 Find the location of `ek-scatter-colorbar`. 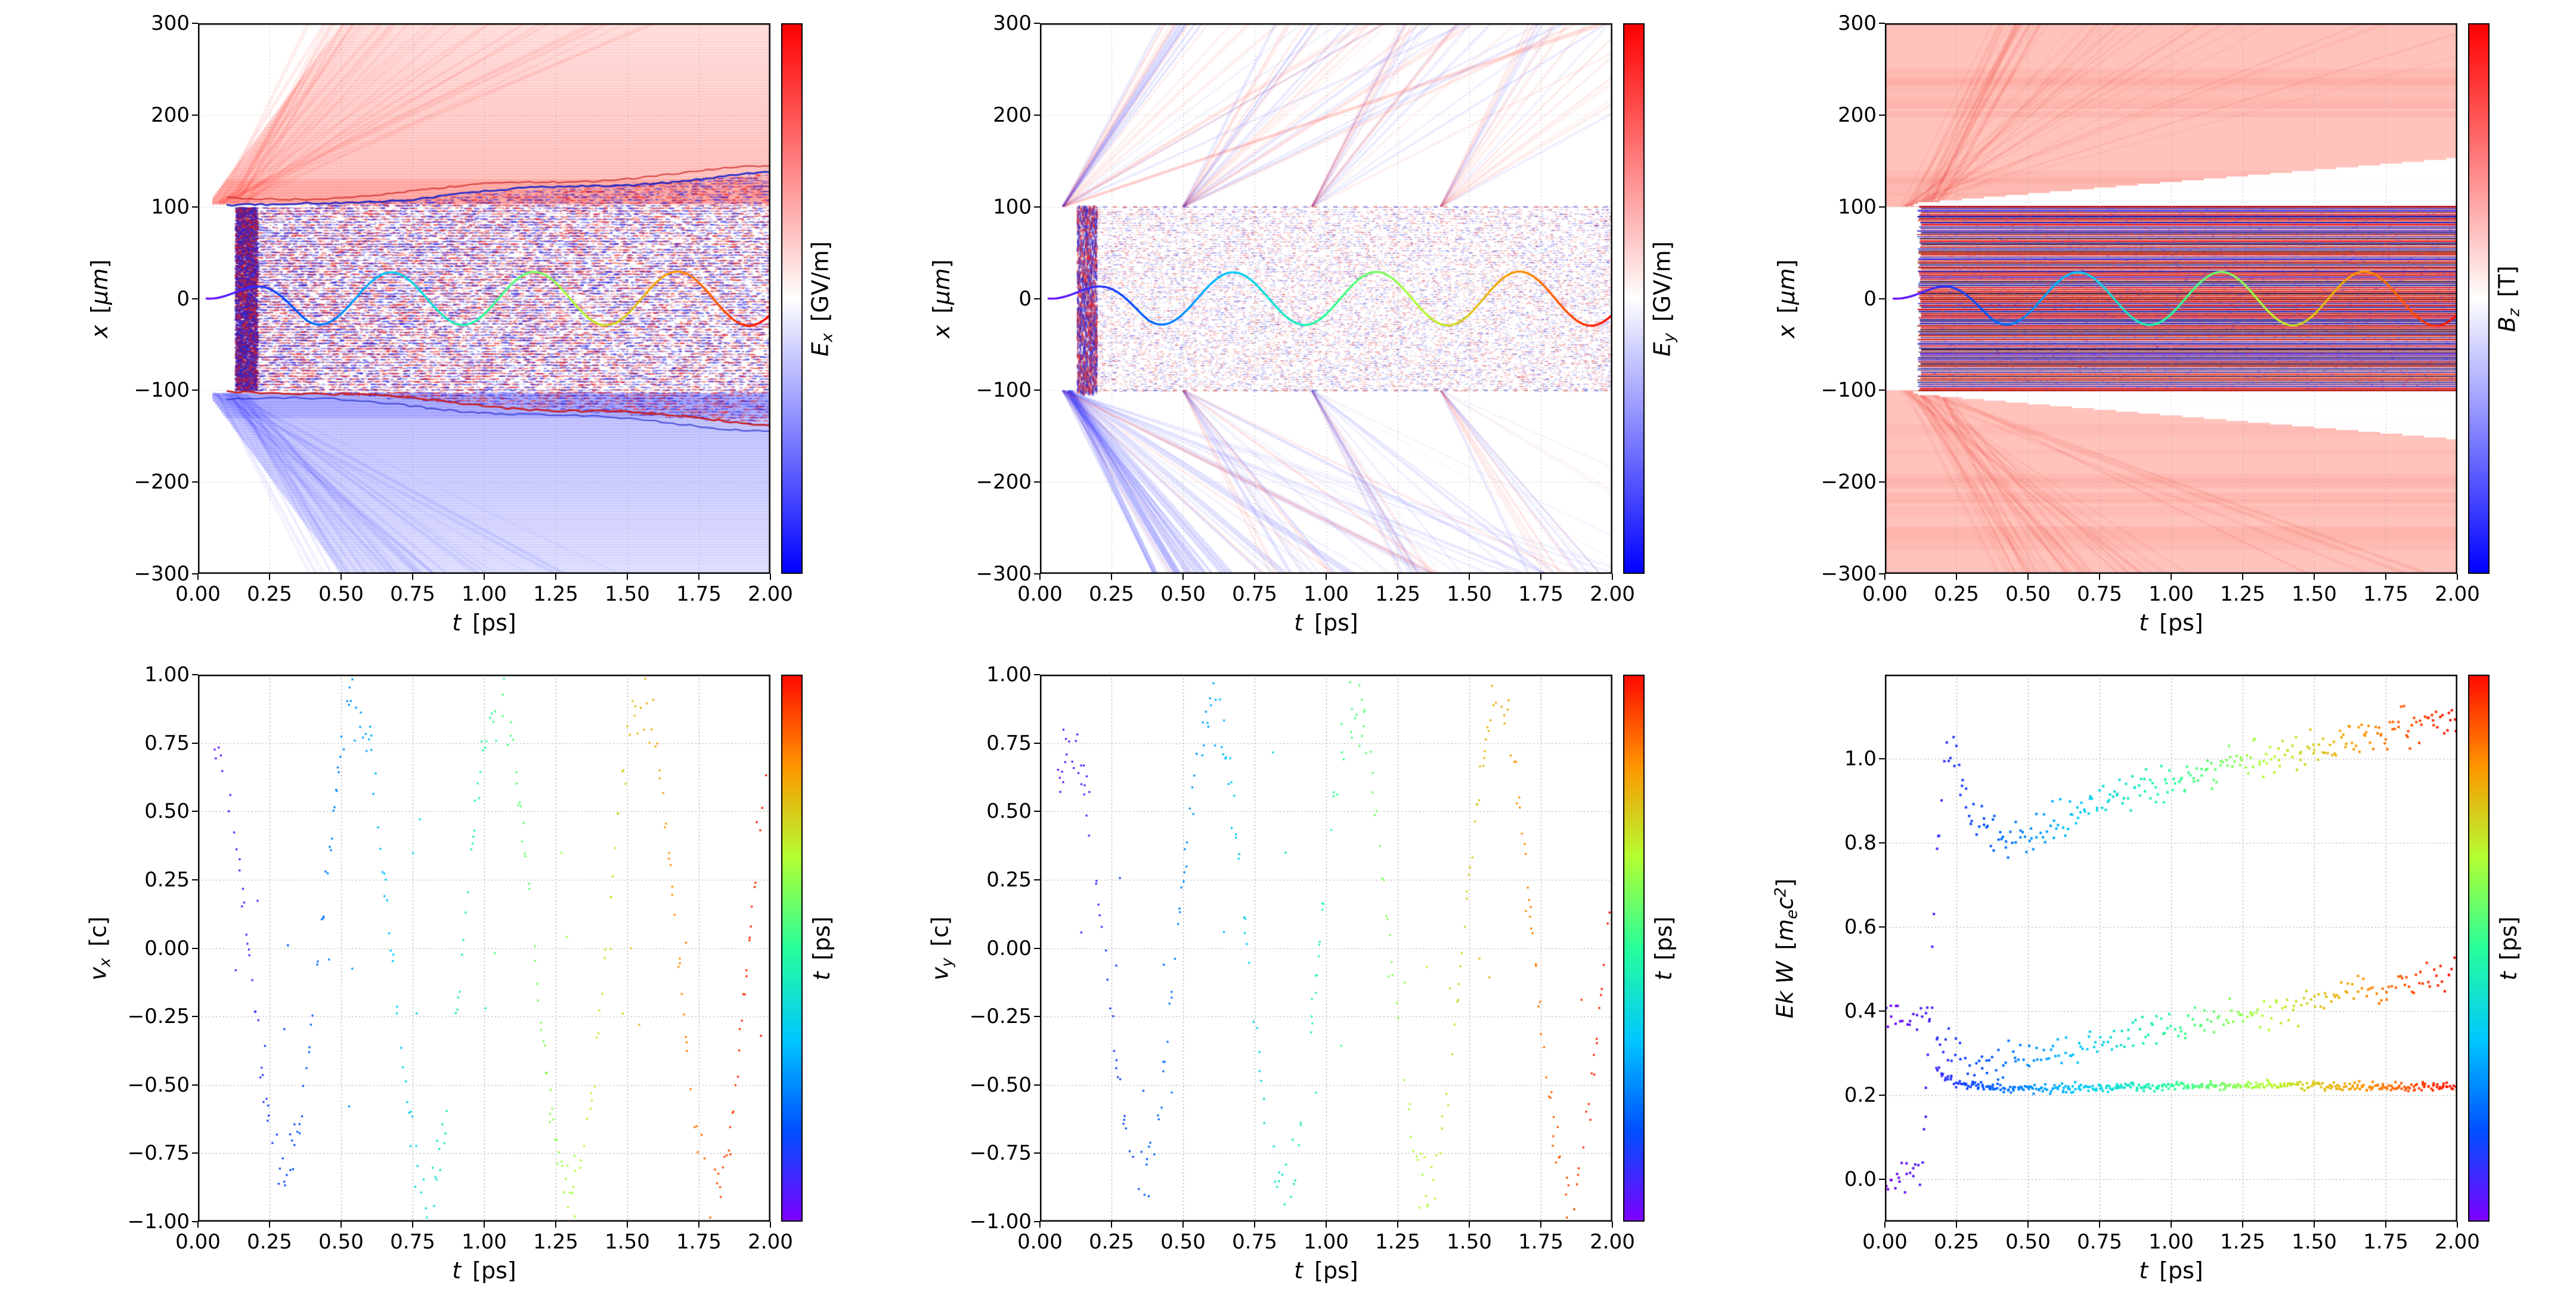

ek-scatter-colorbar is located at coordinates (2479, 948).